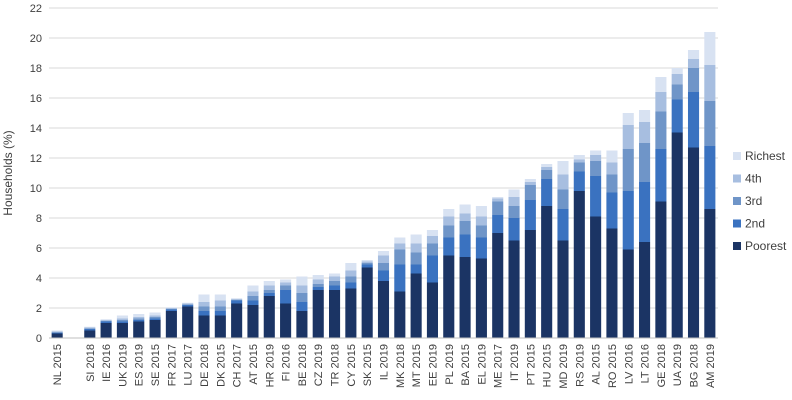  I want to click on x-tick-label: RO 2015, so click(613, 366).